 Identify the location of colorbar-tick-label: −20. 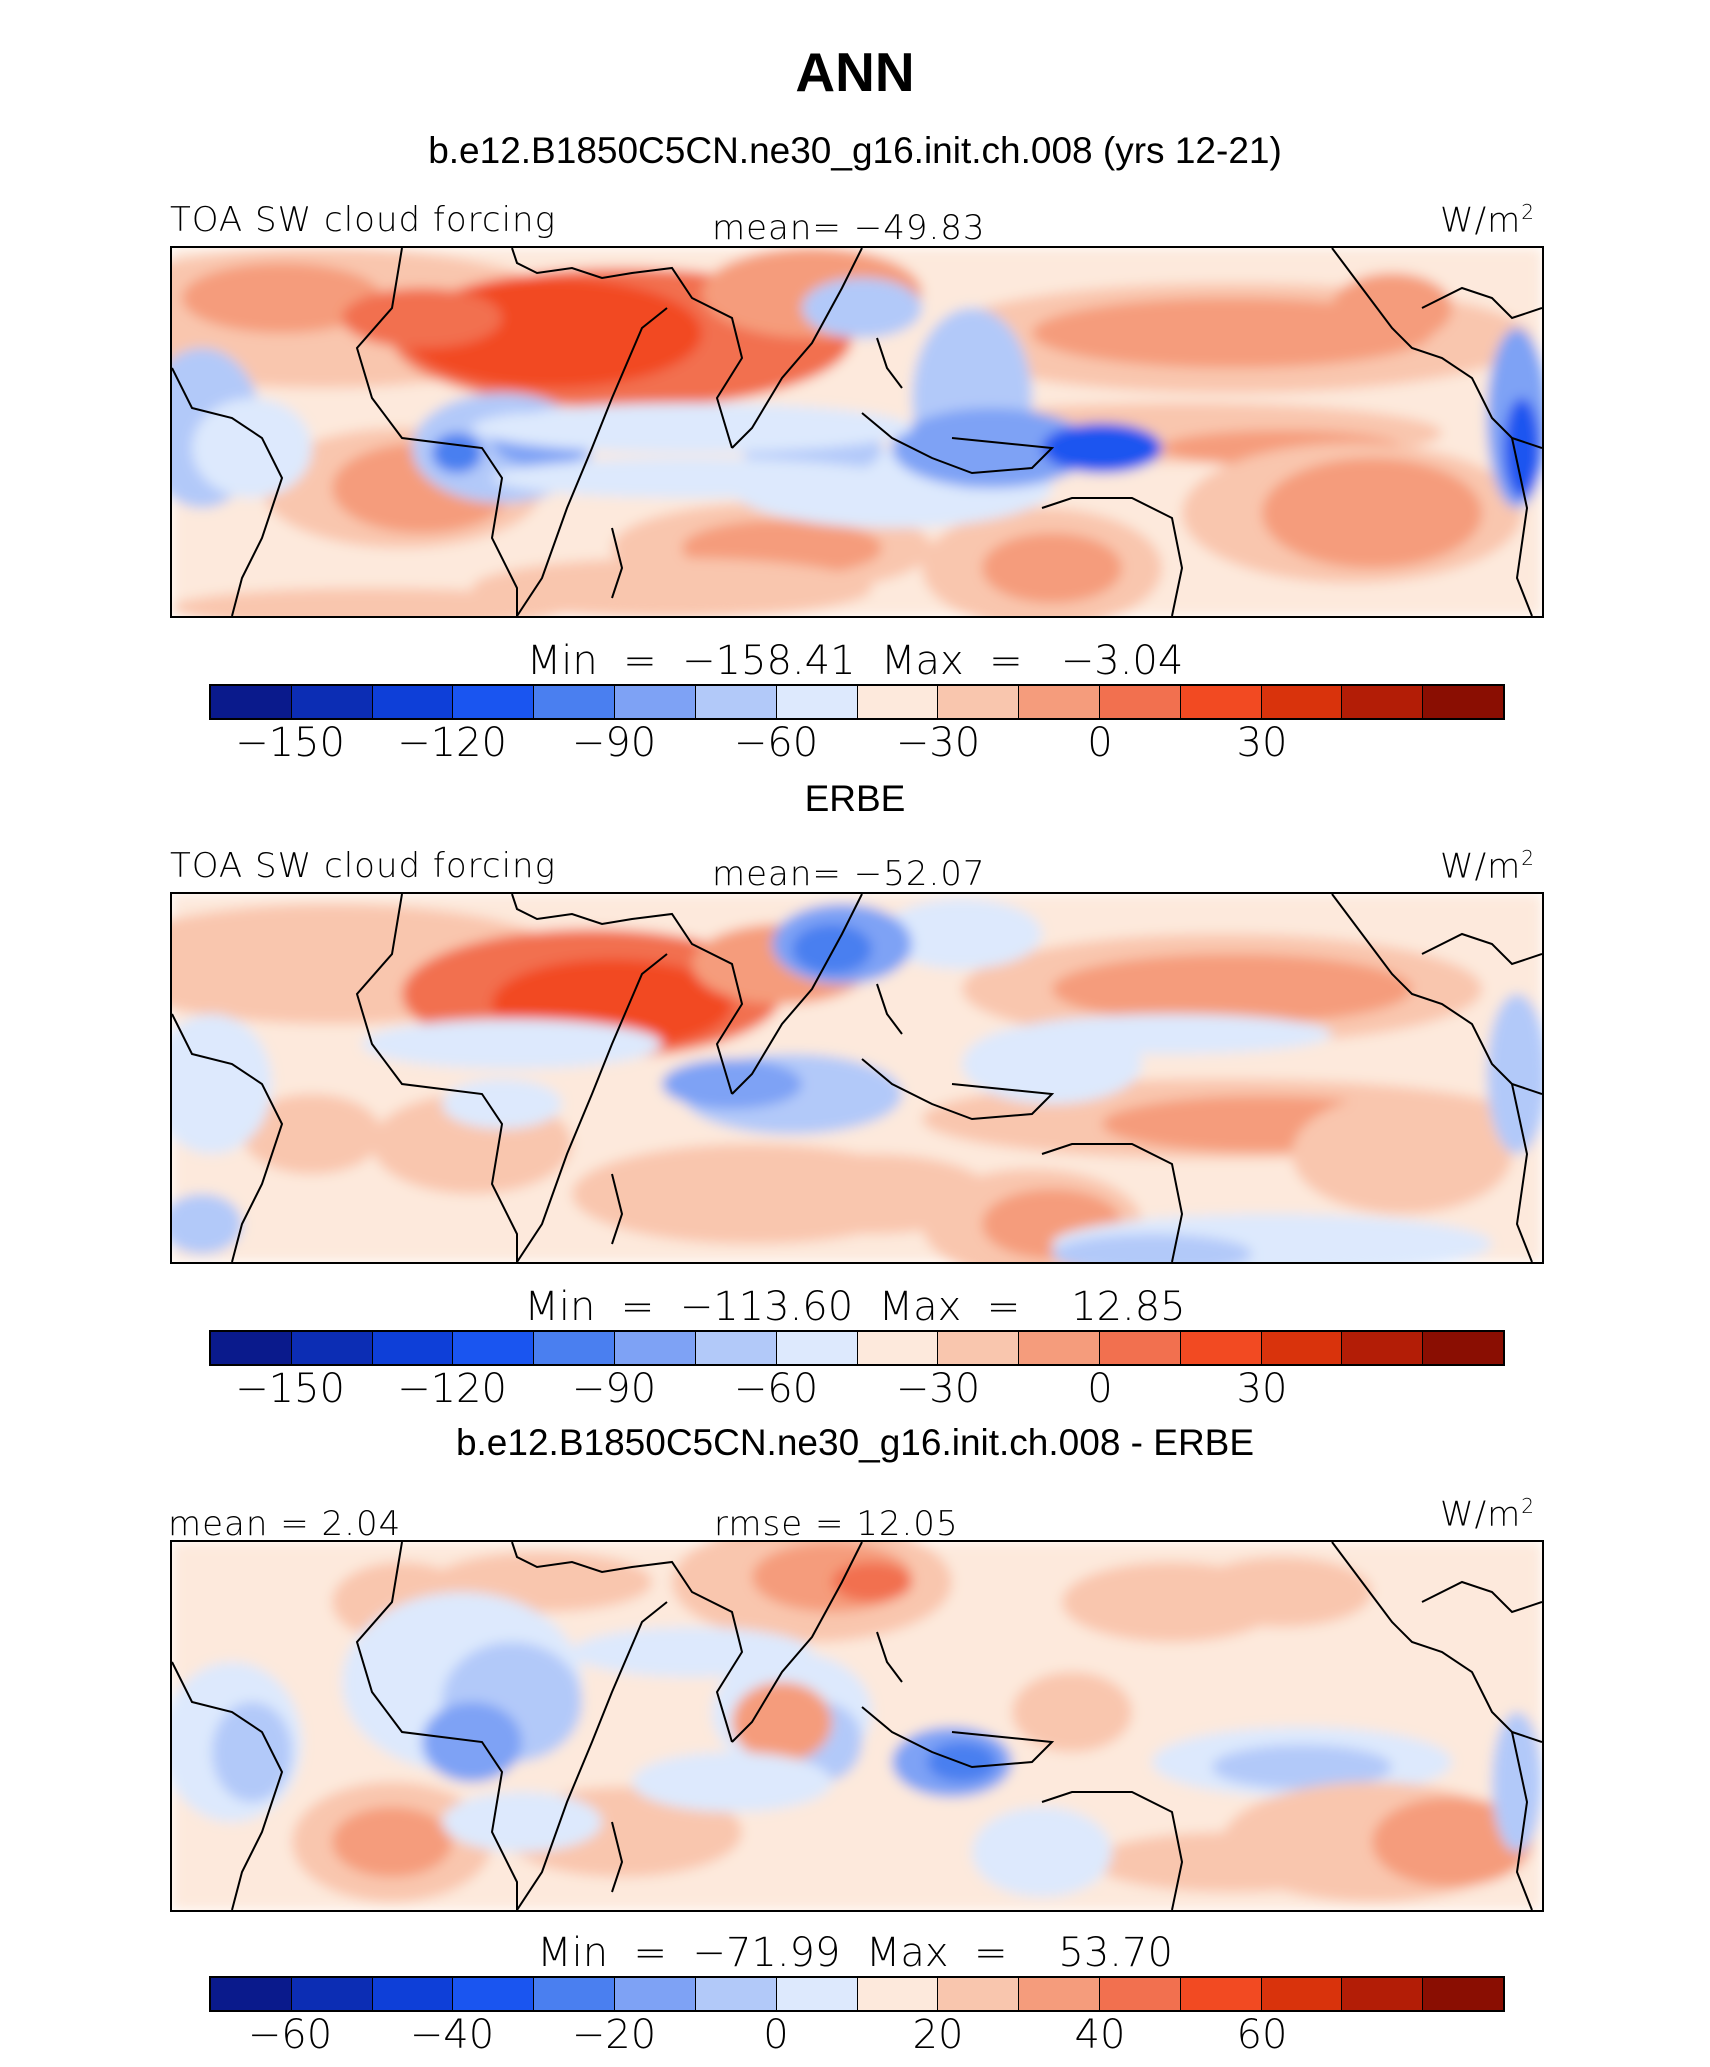
(614, 2035).